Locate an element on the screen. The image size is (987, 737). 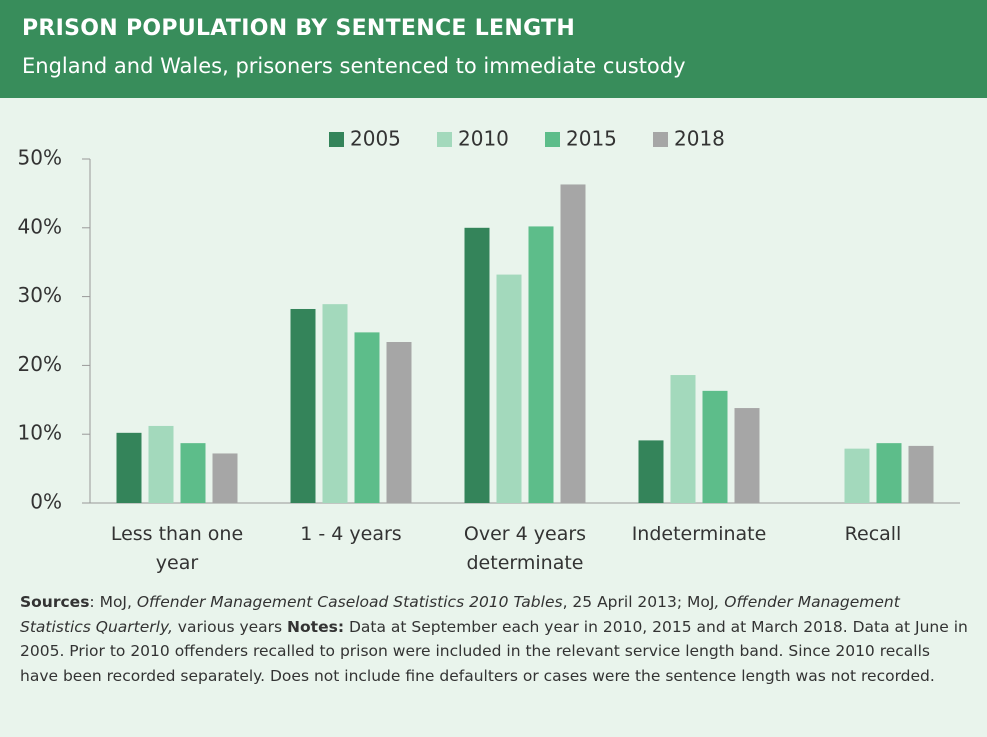
x-tick-label: Less than one year is located at coordinates (177, 548).